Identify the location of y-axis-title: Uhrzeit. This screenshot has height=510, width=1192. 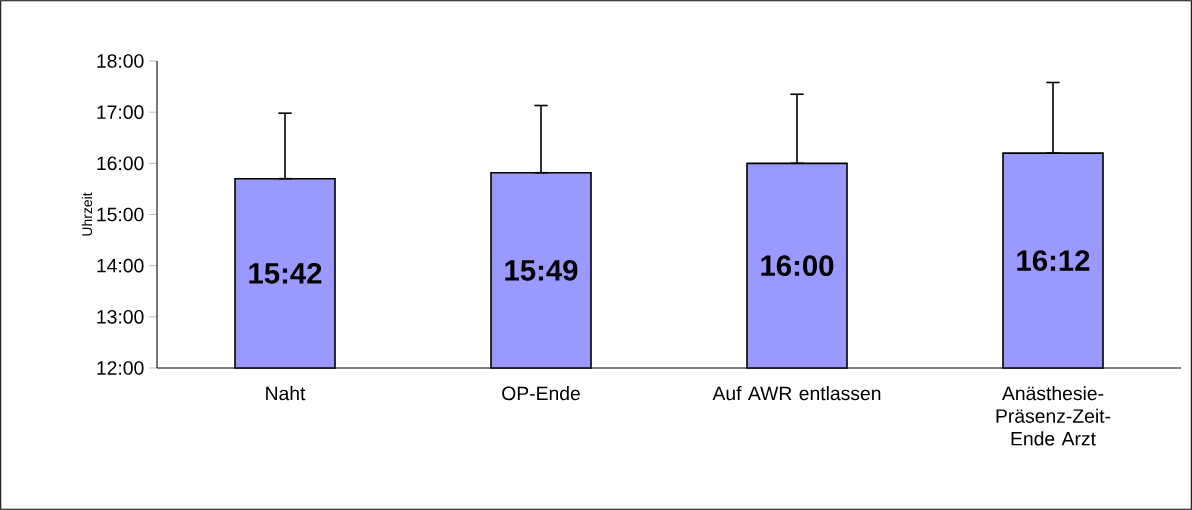
(87, 214).